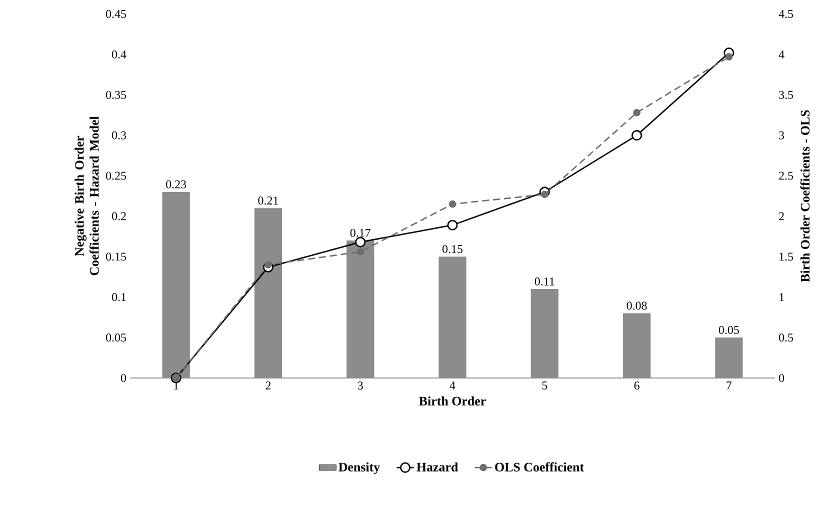 The image size is (817, 511). I want to click on y2-tick-label: 1.5, so click(787, 256).